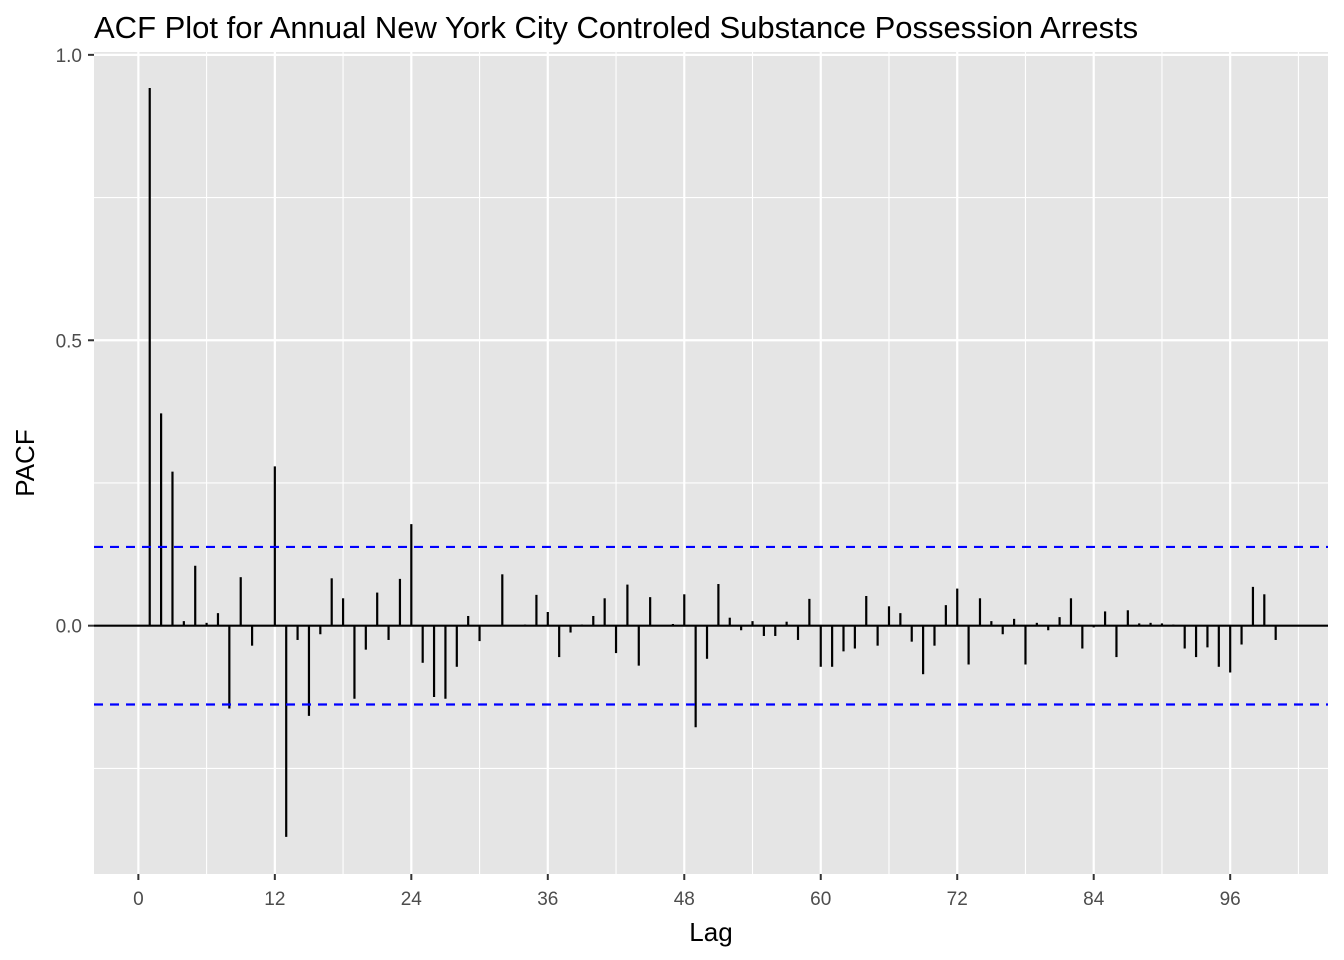  What do you see at coordinates (684, 899) in the screenshot?
I see `x-tick-label: 48` at bounding box center [684, 899].